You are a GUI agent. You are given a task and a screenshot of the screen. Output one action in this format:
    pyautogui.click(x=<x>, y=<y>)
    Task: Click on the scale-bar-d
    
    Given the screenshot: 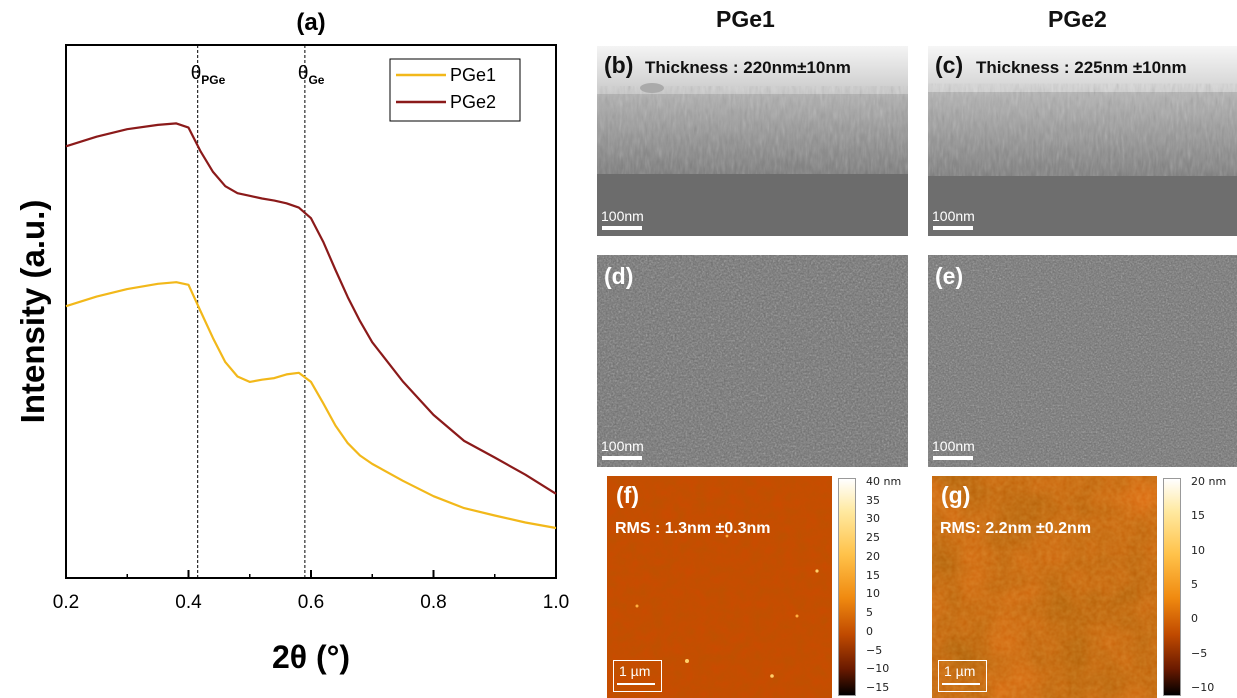 What is the action you would take?
    pyautogui.click(x=622, y=458)
    